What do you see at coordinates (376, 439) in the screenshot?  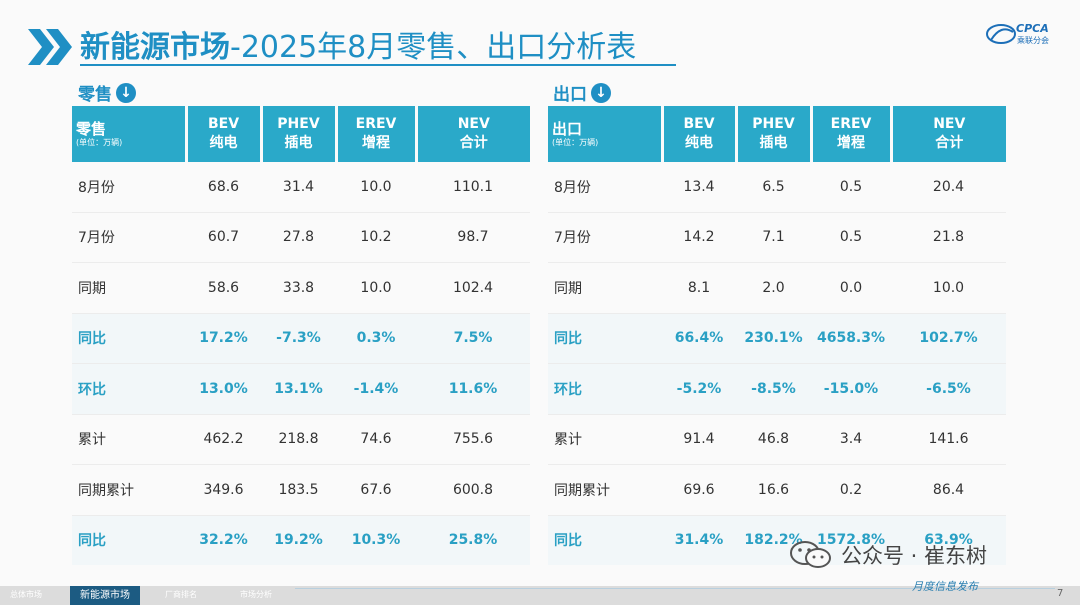 I see `table-cell: 74.6` at bounding box center [376, 439].